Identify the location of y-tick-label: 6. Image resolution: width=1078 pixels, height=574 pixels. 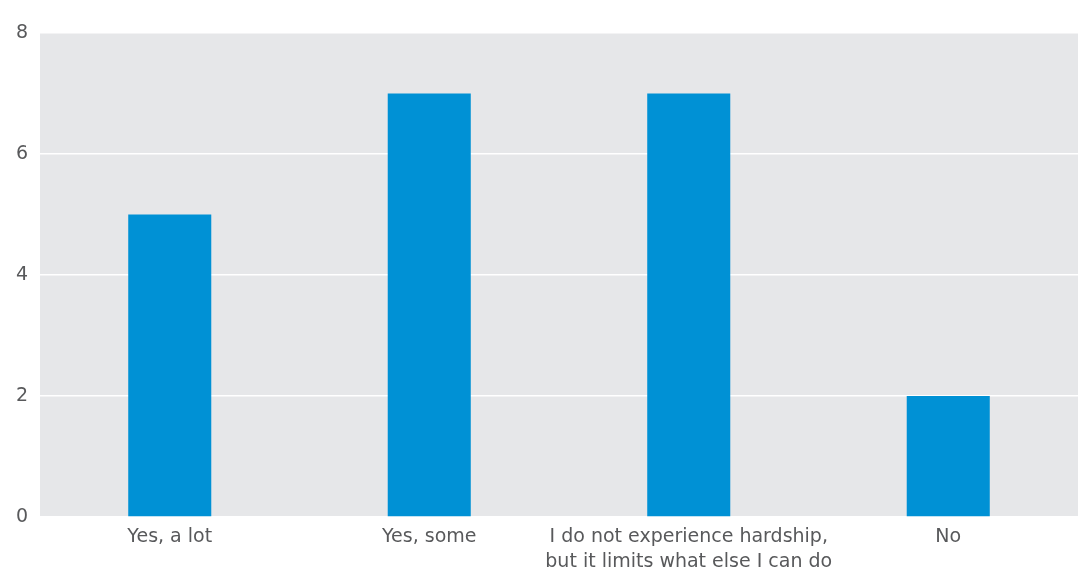
(21, 151).